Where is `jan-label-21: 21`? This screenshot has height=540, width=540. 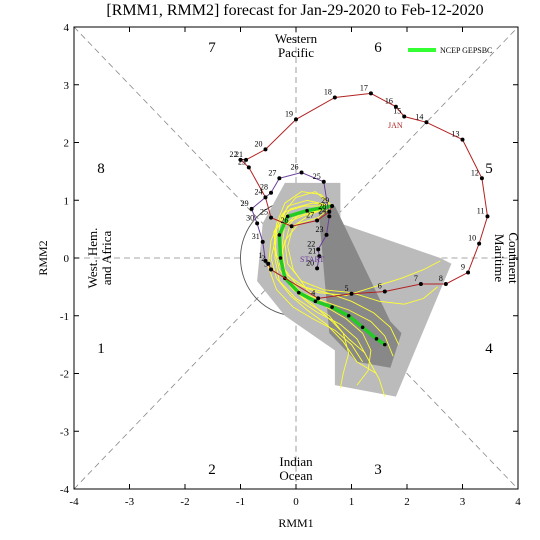
jan-label-21: 21 is located at coordinates (239, 154).